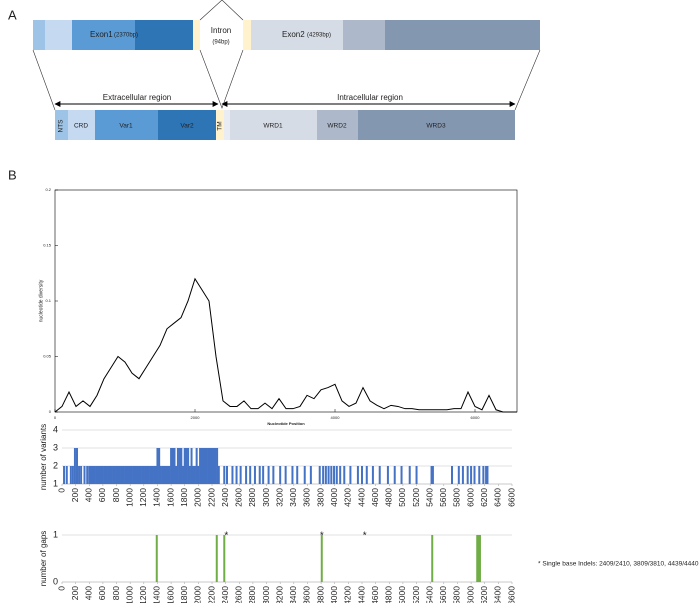 This screenshot has width=700, height=603. What do you see at coordinates (129, 497) in the screenshot?
I see `x-tick-label: 1000` at bounding box center [129, 497].